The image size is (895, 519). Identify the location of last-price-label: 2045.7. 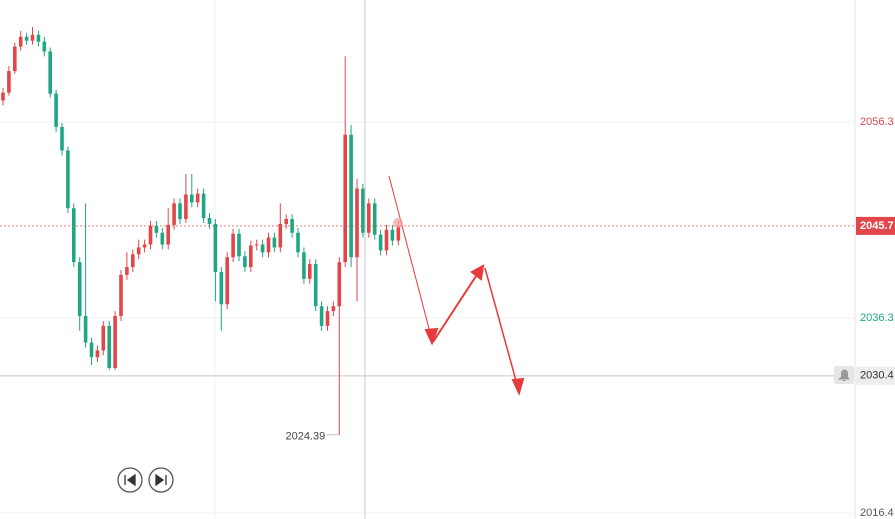
(877, 226).